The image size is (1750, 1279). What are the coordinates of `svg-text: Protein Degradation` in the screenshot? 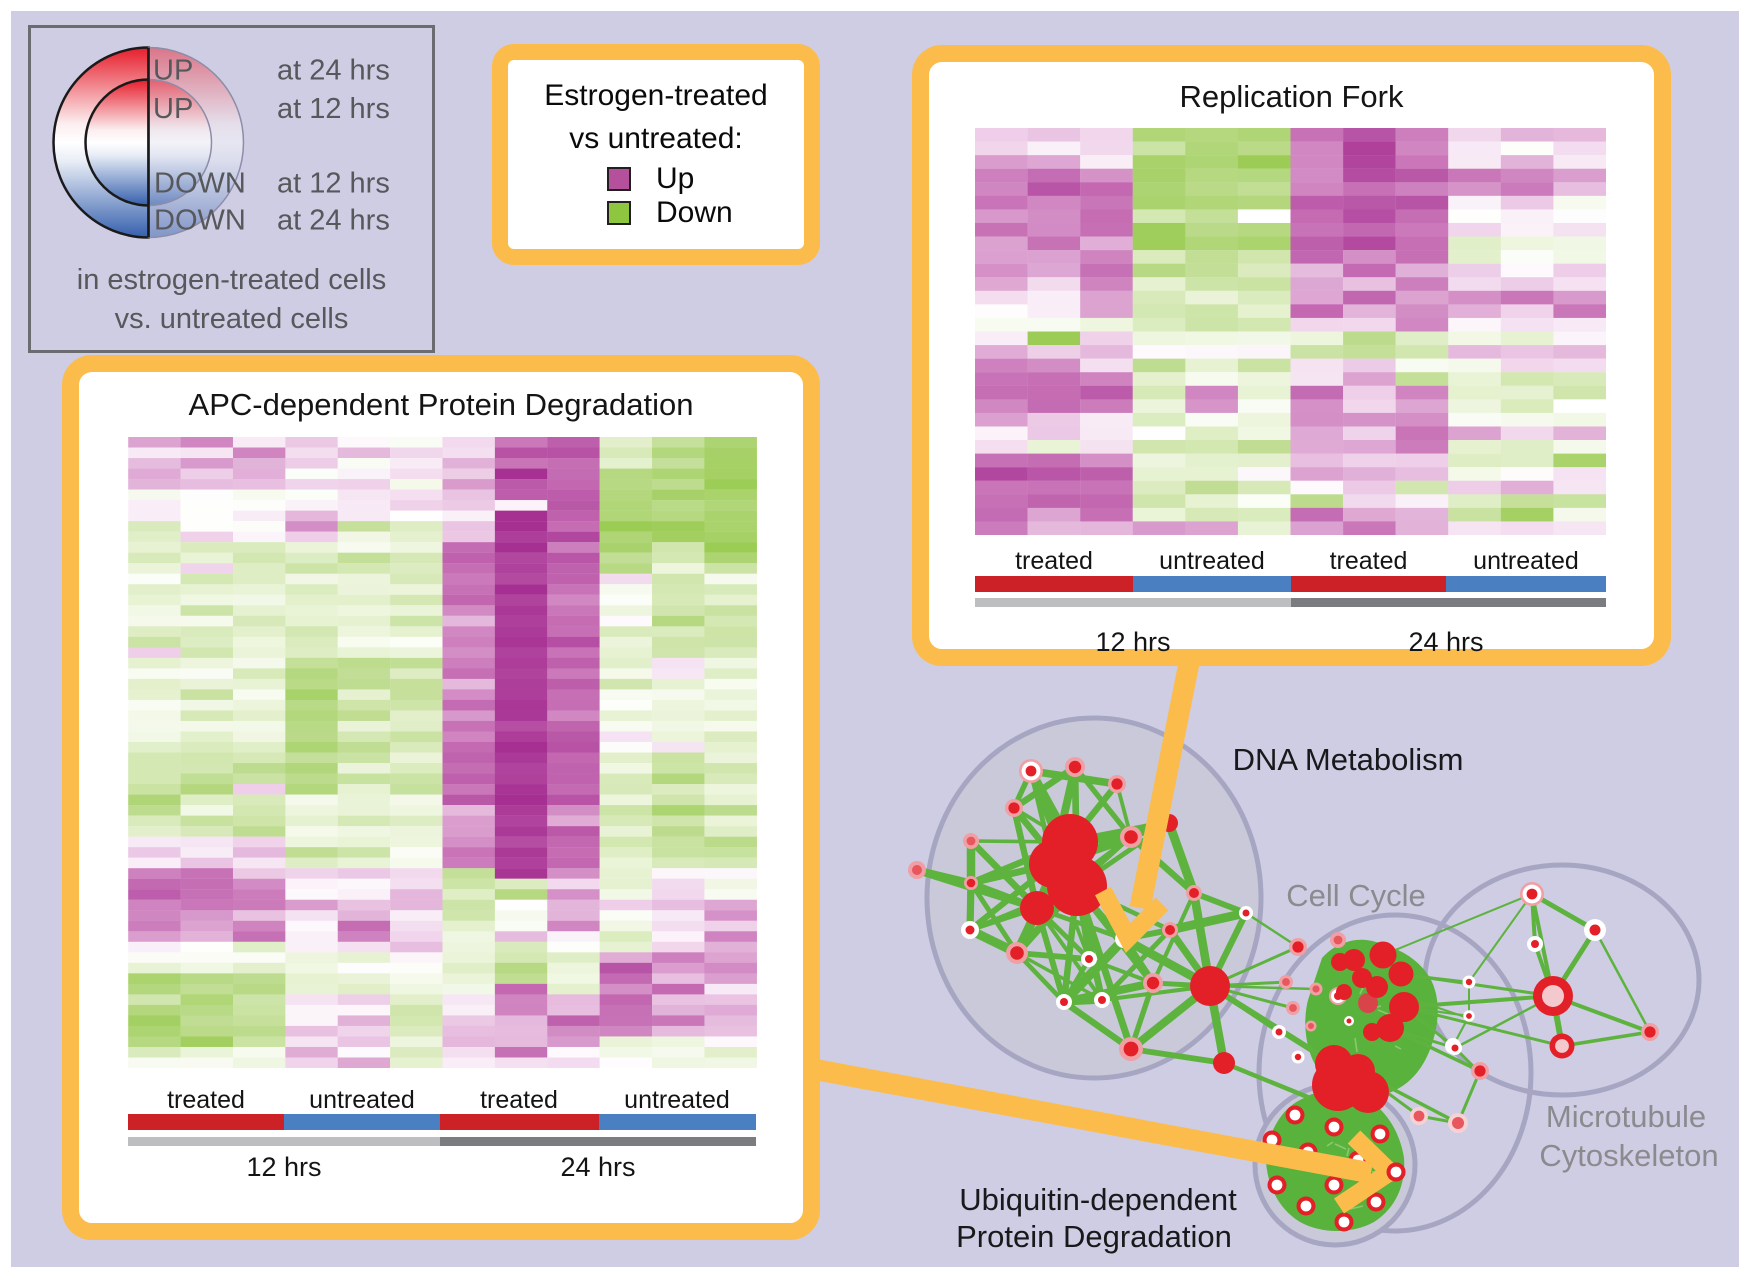 It's located at (1094, 1236).